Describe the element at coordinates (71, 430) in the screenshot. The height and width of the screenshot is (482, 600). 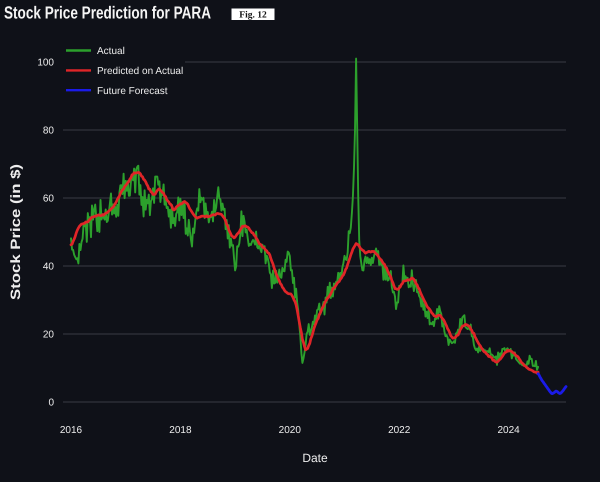
I see `svg-text: 2016` at that location.